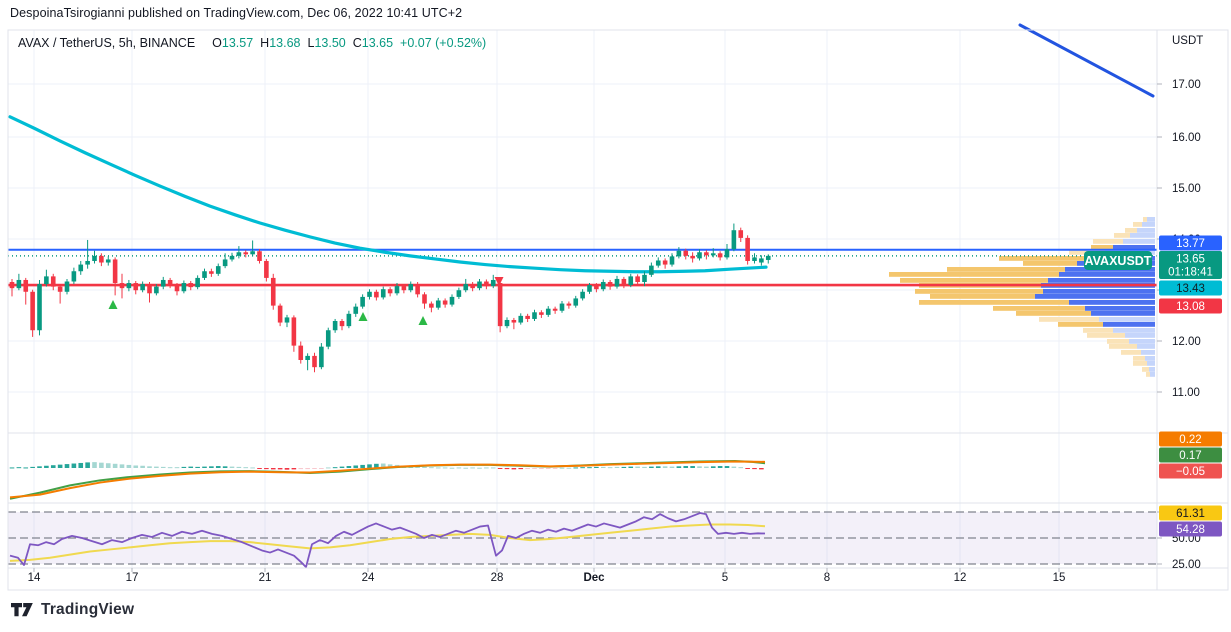 Image resolution: width=1231 pixels, height=632 pixels. I want to click on svg-text: 01:18:41, so click(1190, 273).